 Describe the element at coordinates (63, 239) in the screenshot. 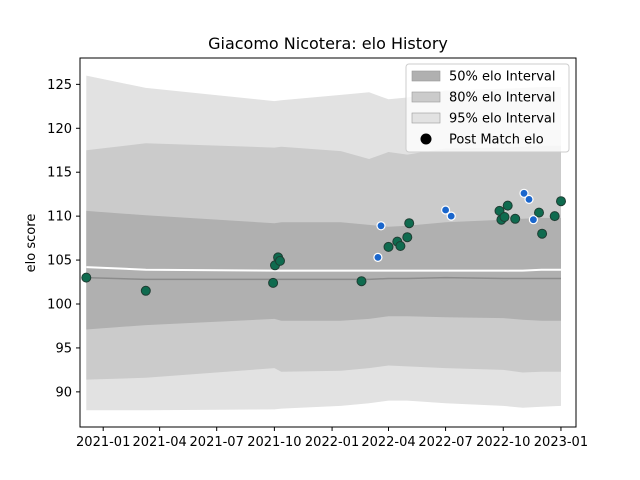

I see `y-axis-ticks: 90 95 100 105 110 115 120 125` at that location.